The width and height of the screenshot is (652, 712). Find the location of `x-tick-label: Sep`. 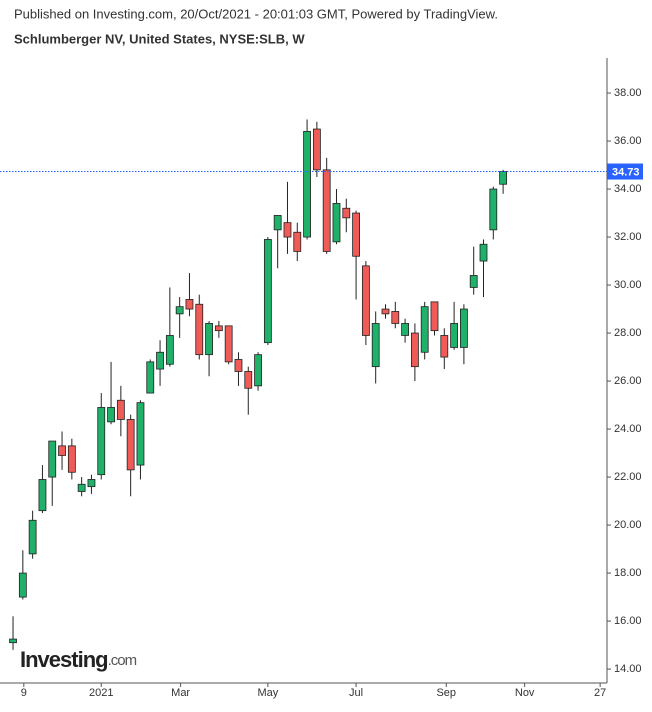

x-tick-label: Sep is located at coordinates (446, 693).